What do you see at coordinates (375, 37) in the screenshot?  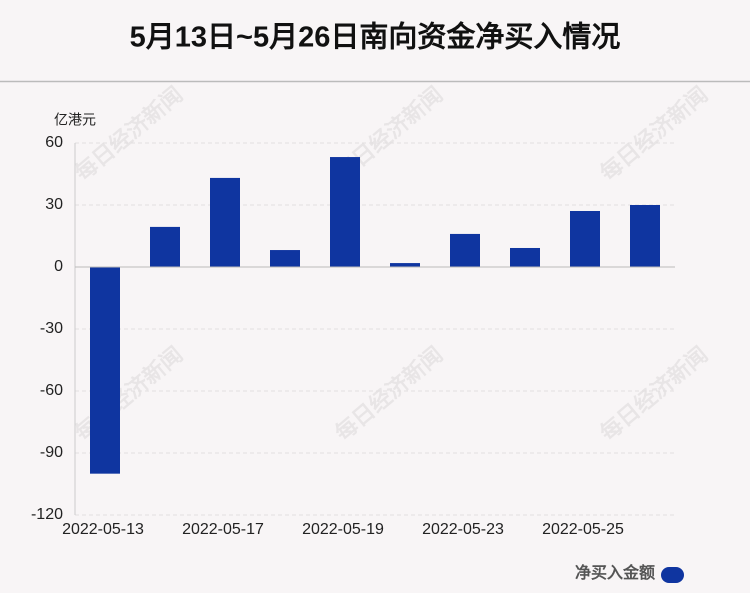 I see `chart-title: 5月13日~5月26日南向资金净买入情况` at bounding box center [375, 37].